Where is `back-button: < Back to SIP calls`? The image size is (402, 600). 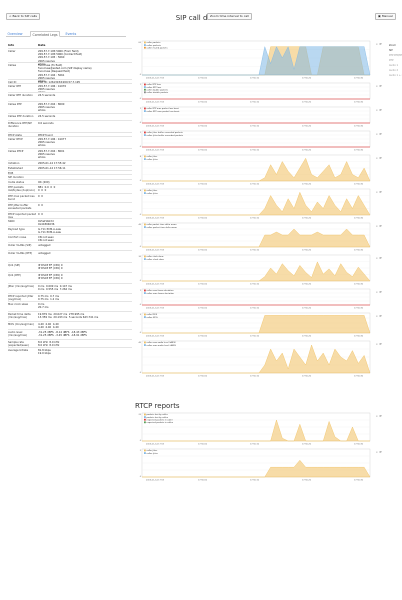 back-button: < Back to SIP calls is located at coordinates (23, 16).